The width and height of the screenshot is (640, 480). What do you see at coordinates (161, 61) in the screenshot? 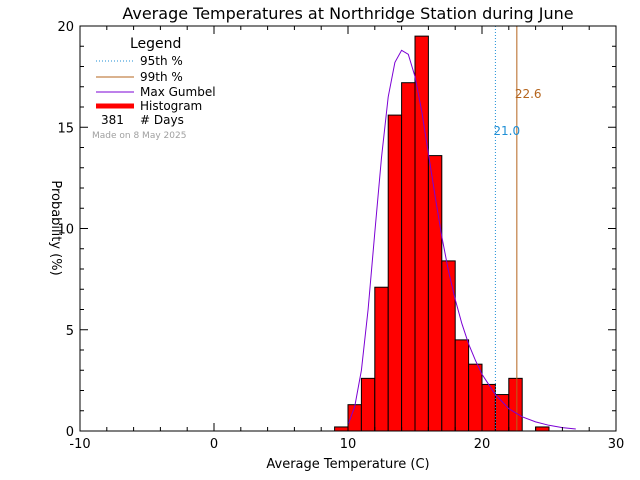
I see `legend-item-95th: 95th %` at bounding box center [161, 61].